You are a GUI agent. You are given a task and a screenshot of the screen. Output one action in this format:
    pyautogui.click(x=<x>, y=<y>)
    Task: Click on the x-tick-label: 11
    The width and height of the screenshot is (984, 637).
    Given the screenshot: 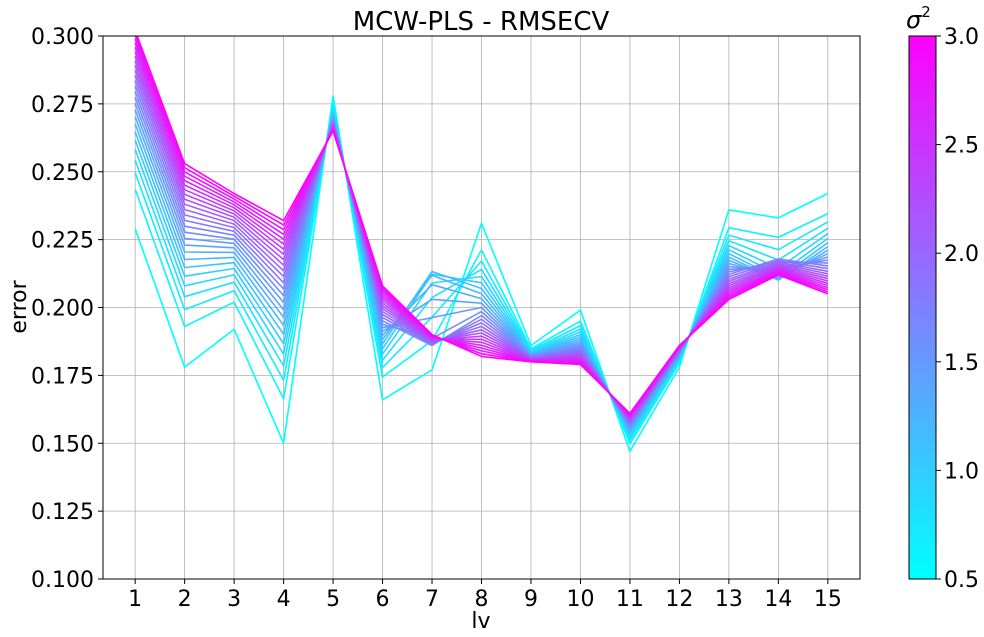 What is the action you would take?
    pyautogui.click(x=630, y=599)
    